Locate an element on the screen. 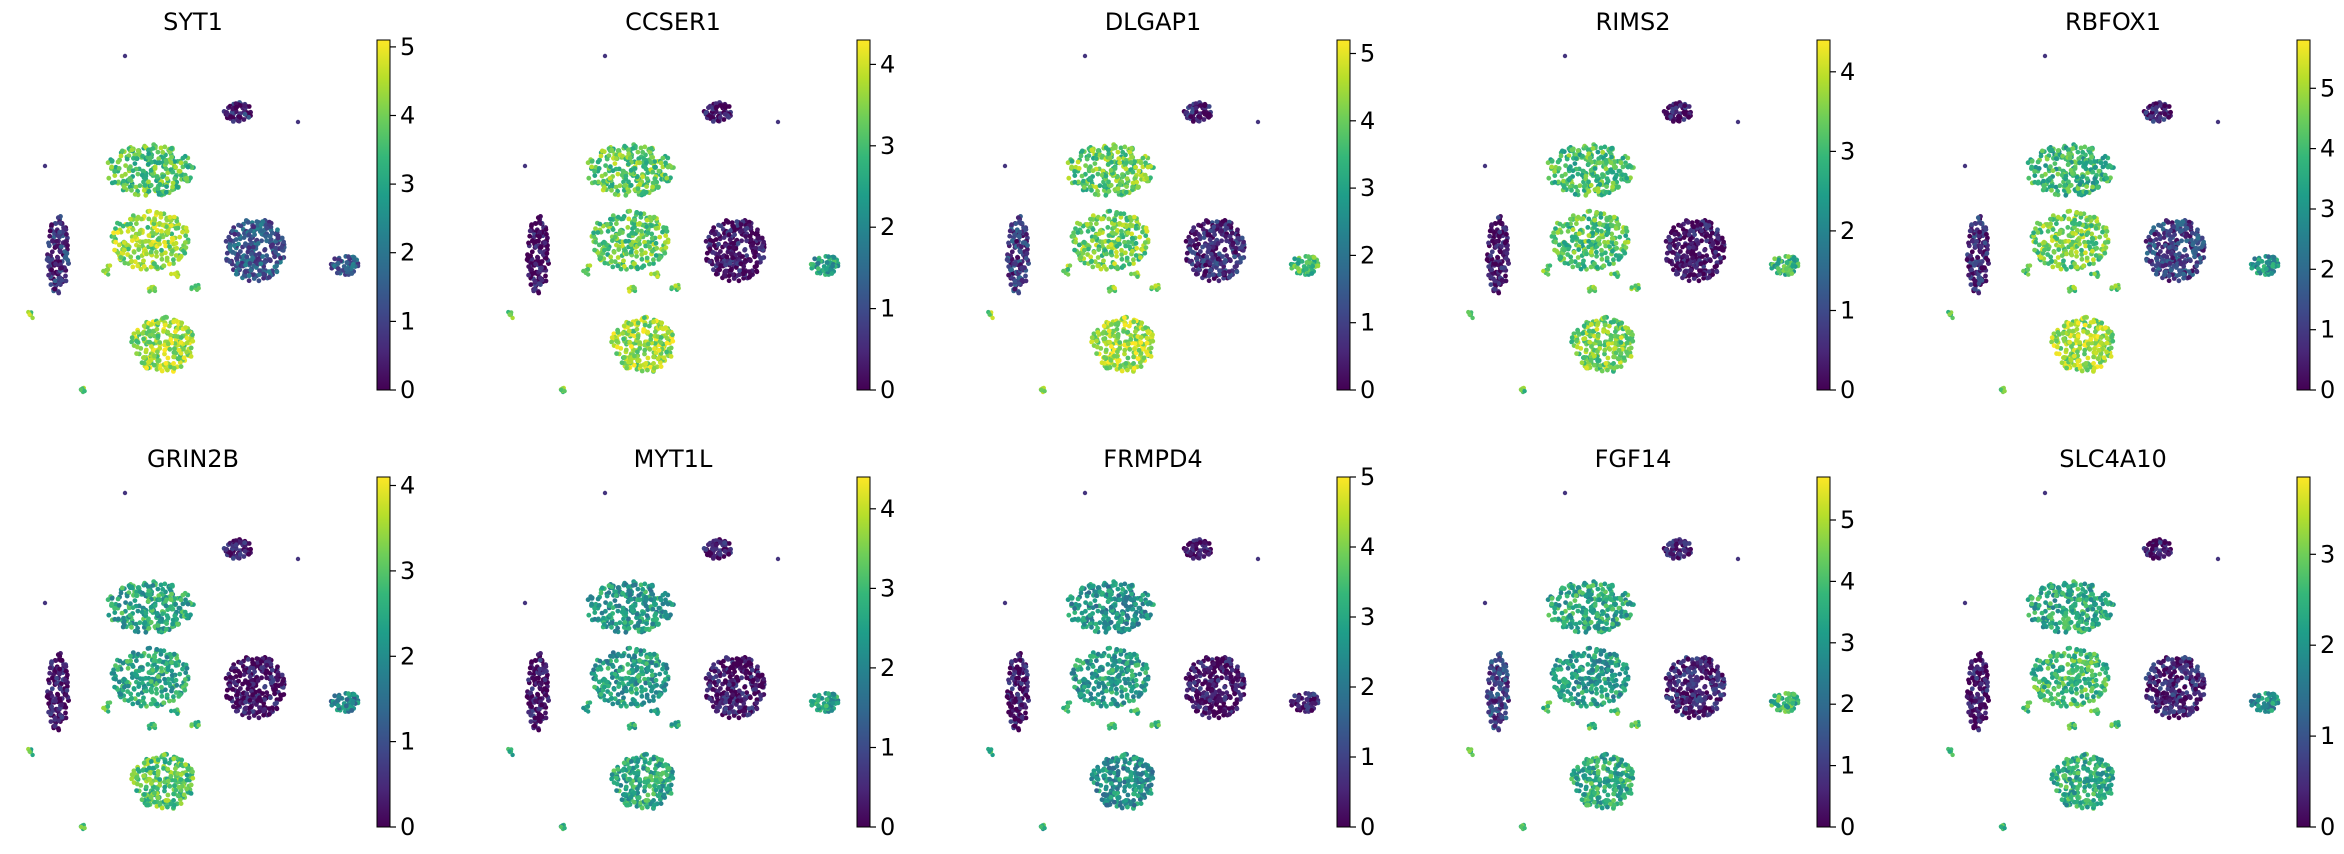  panel-title: CCSER1 is located at coordinates (673, 22).